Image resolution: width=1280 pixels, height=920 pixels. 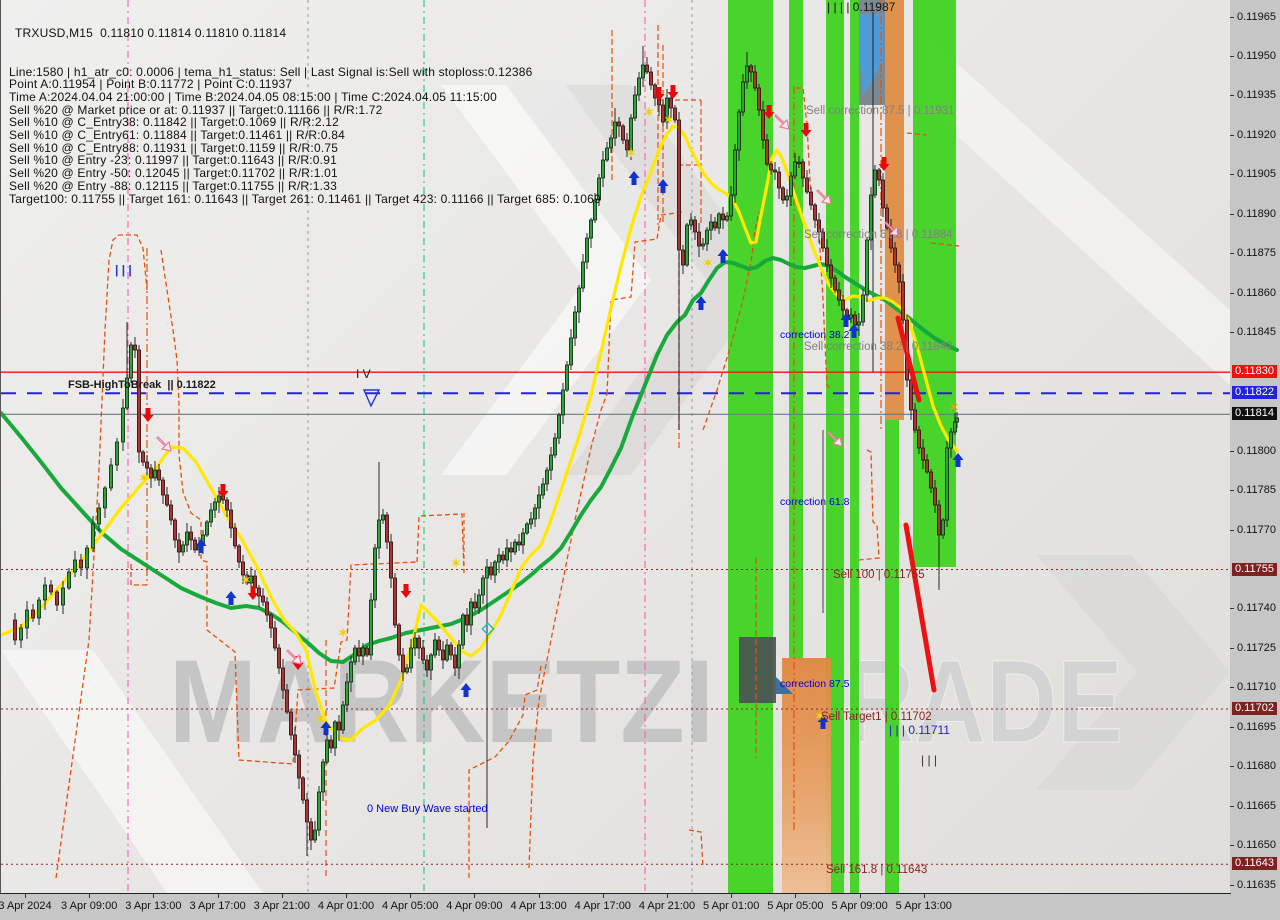 I want to click on price-tick-label: 0.11905, so click(x=1256, y=174).